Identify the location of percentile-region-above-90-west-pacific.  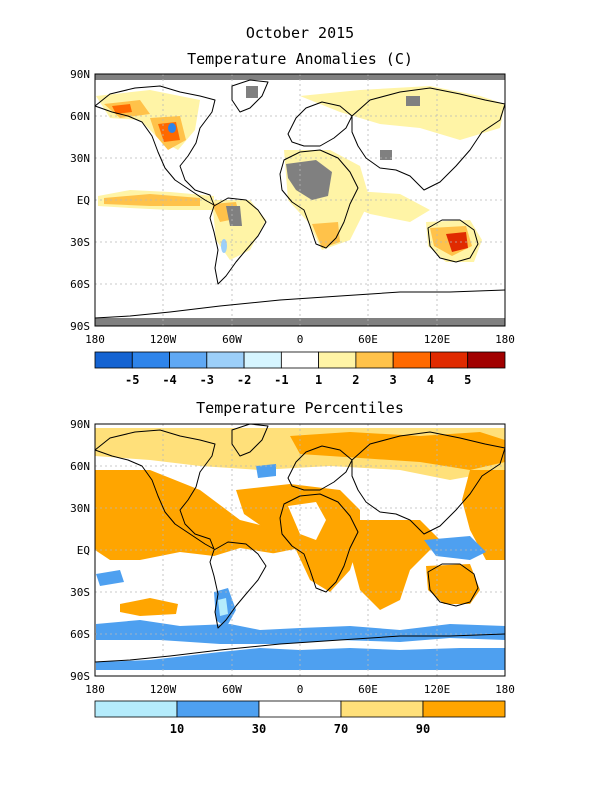
(483, 515).